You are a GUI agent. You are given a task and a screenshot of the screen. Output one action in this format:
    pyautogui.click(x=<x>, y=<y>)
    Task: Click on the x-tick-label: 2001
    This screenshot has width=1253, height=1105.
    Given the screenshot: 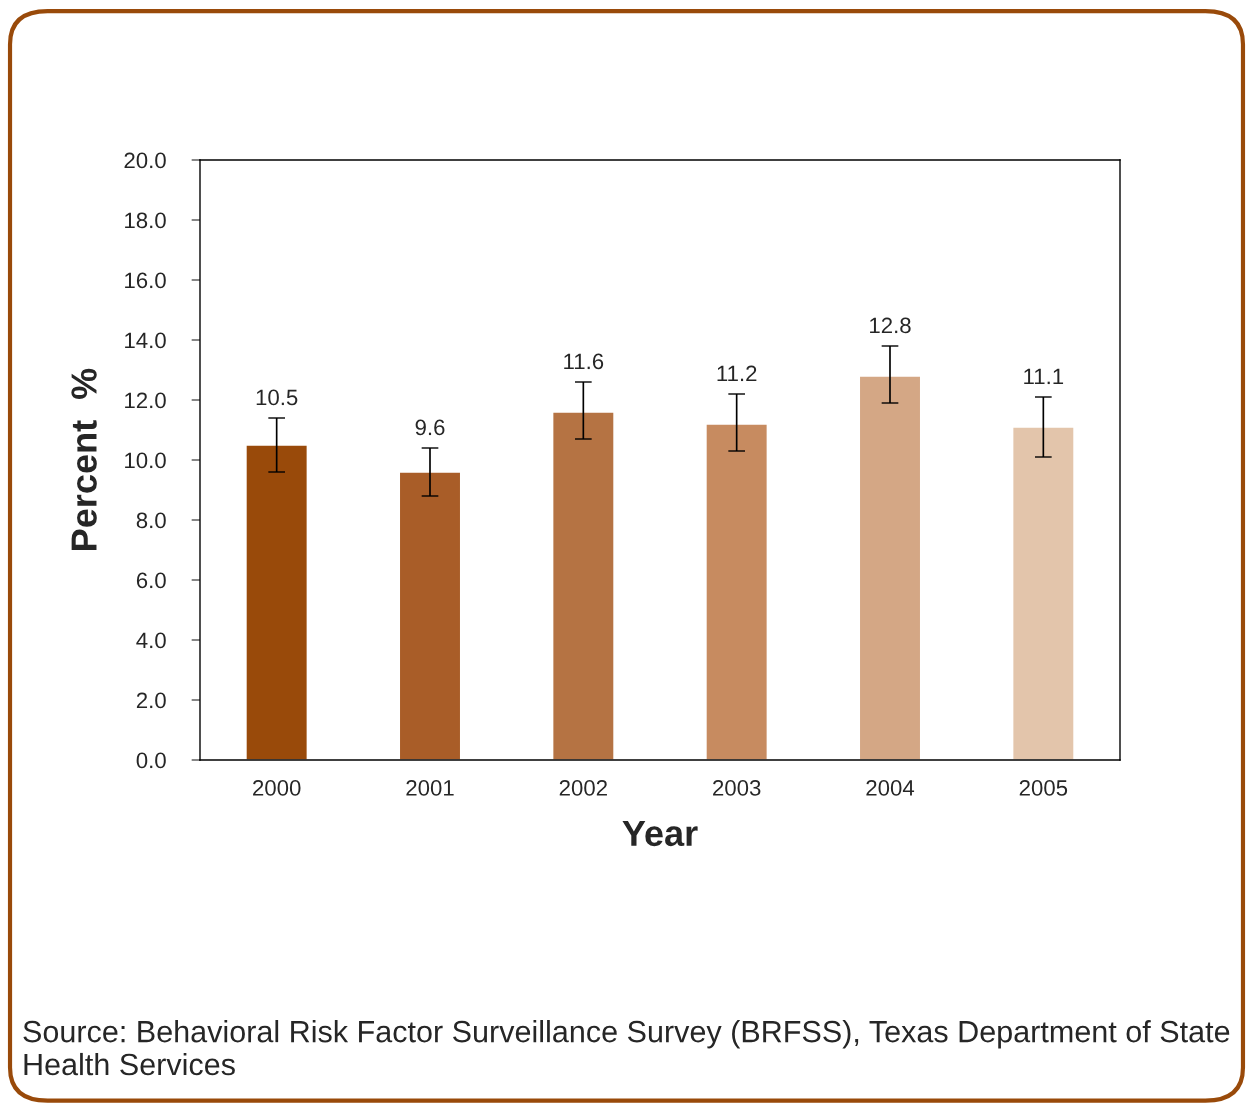 What is the action you would take?
    pyautogui.click(x=430, y=788)
    